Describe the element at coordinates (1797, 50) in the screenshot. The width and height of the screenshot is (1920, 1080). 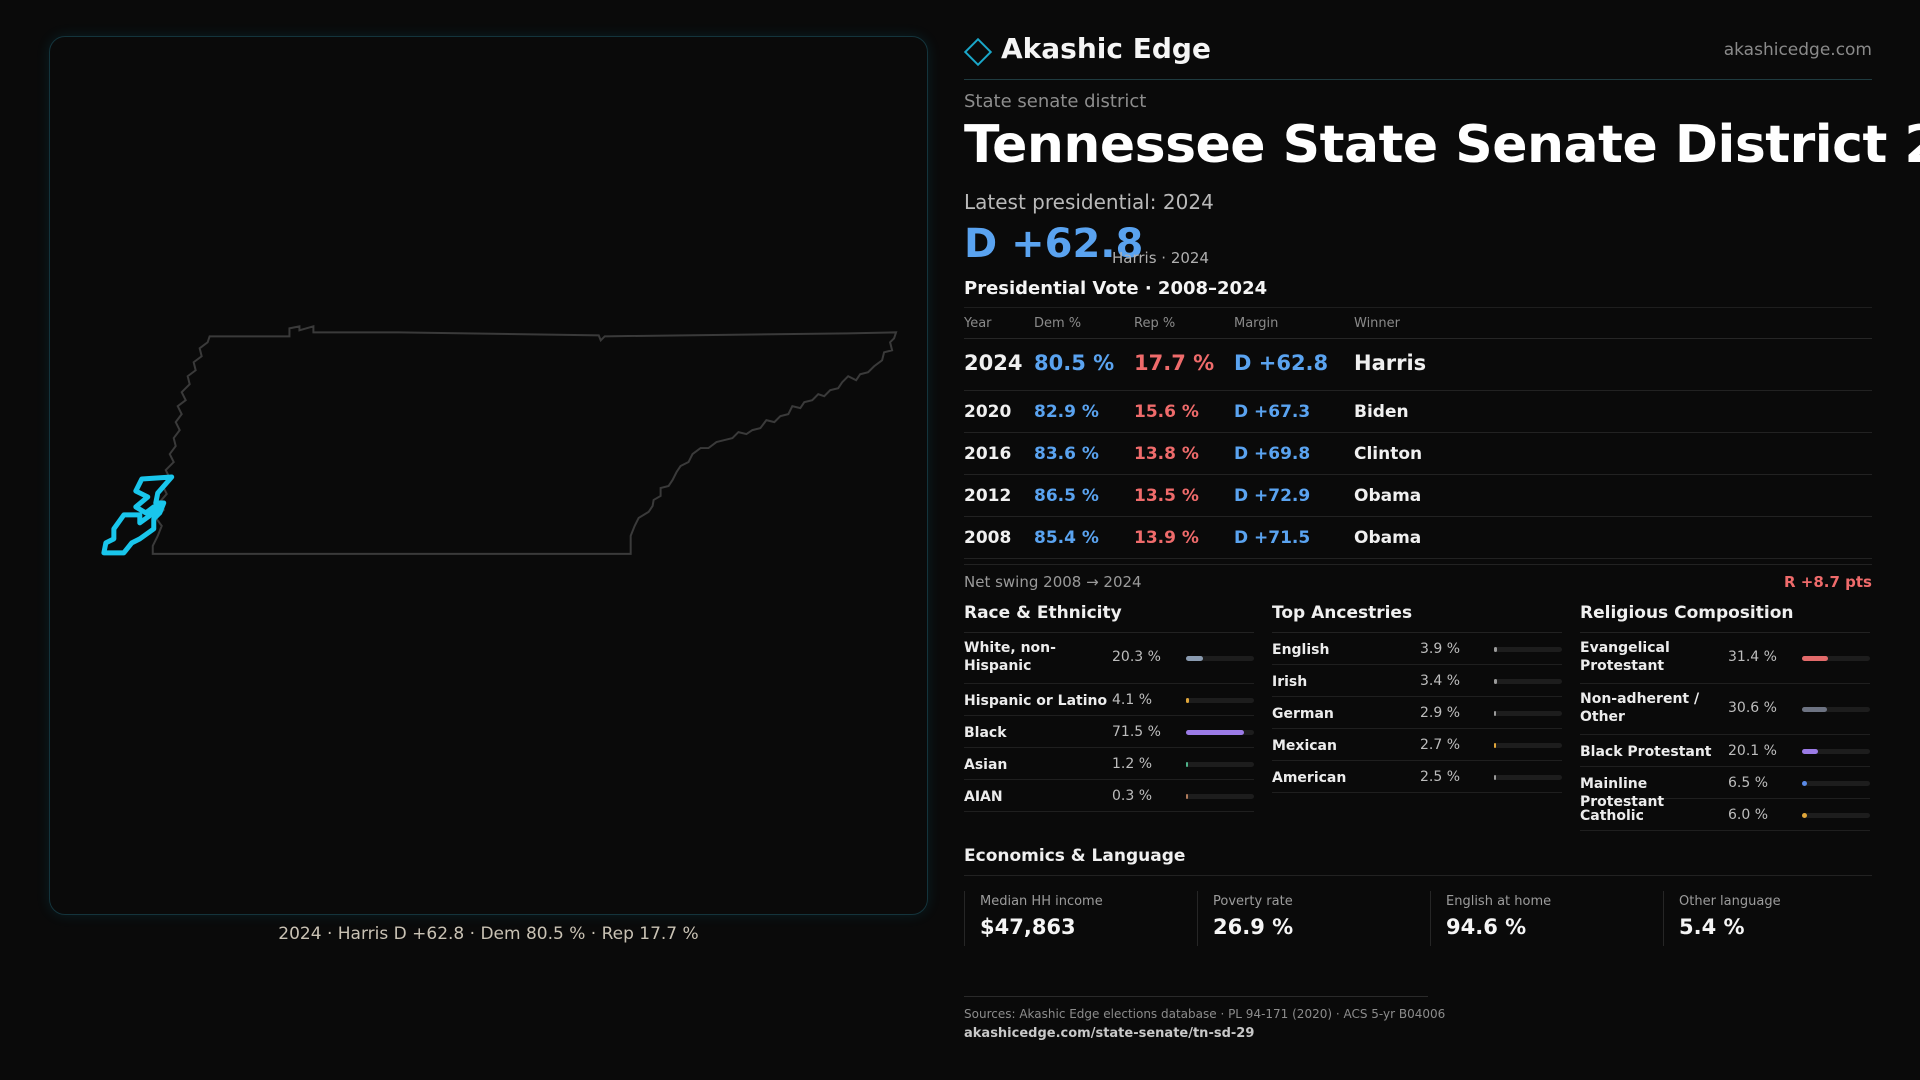
I see `brand-url: akashicedge.com` at that location.